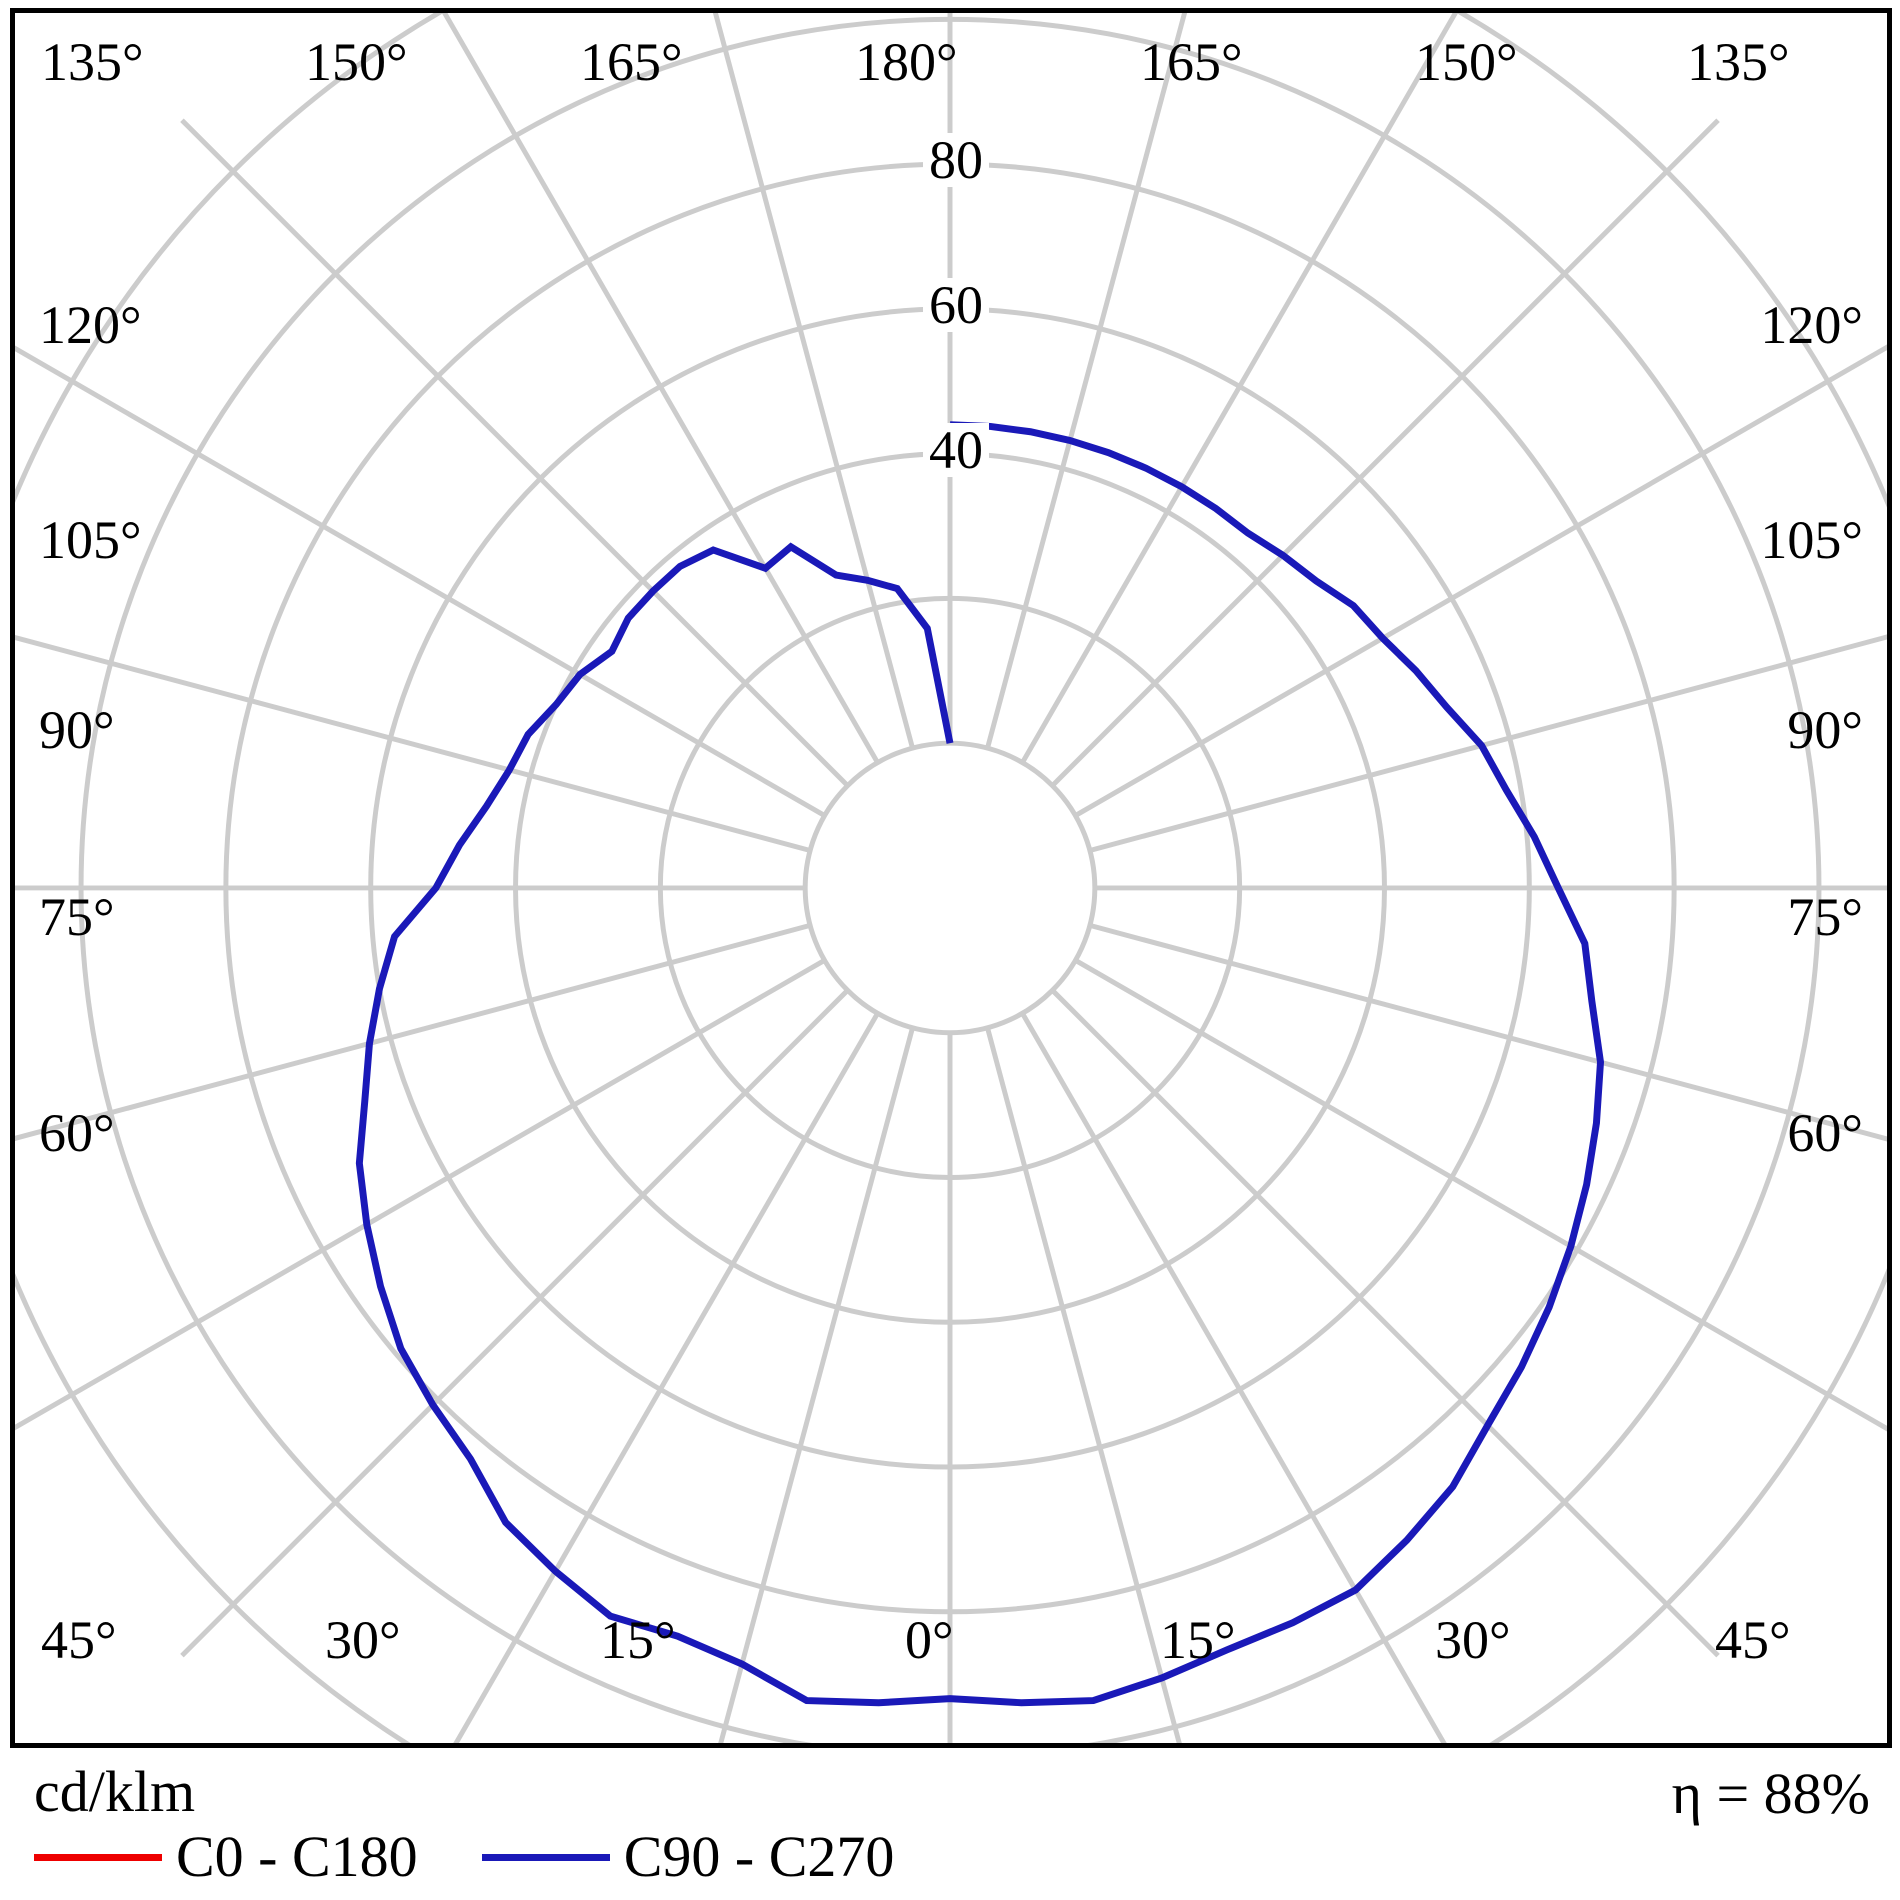 This screenshot has width=1900, height=1900. I want to click on angle-label-left-90: 90°, so click(77, 730).